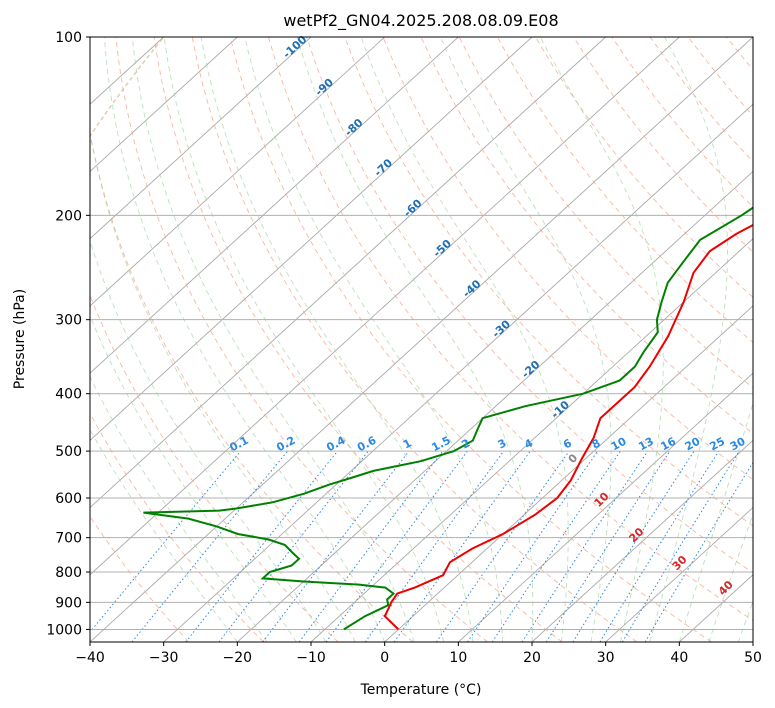 The width and height of the screenshot is (775, 708). I want to click on mixing-ratio-label: 2, so click(465, 443).